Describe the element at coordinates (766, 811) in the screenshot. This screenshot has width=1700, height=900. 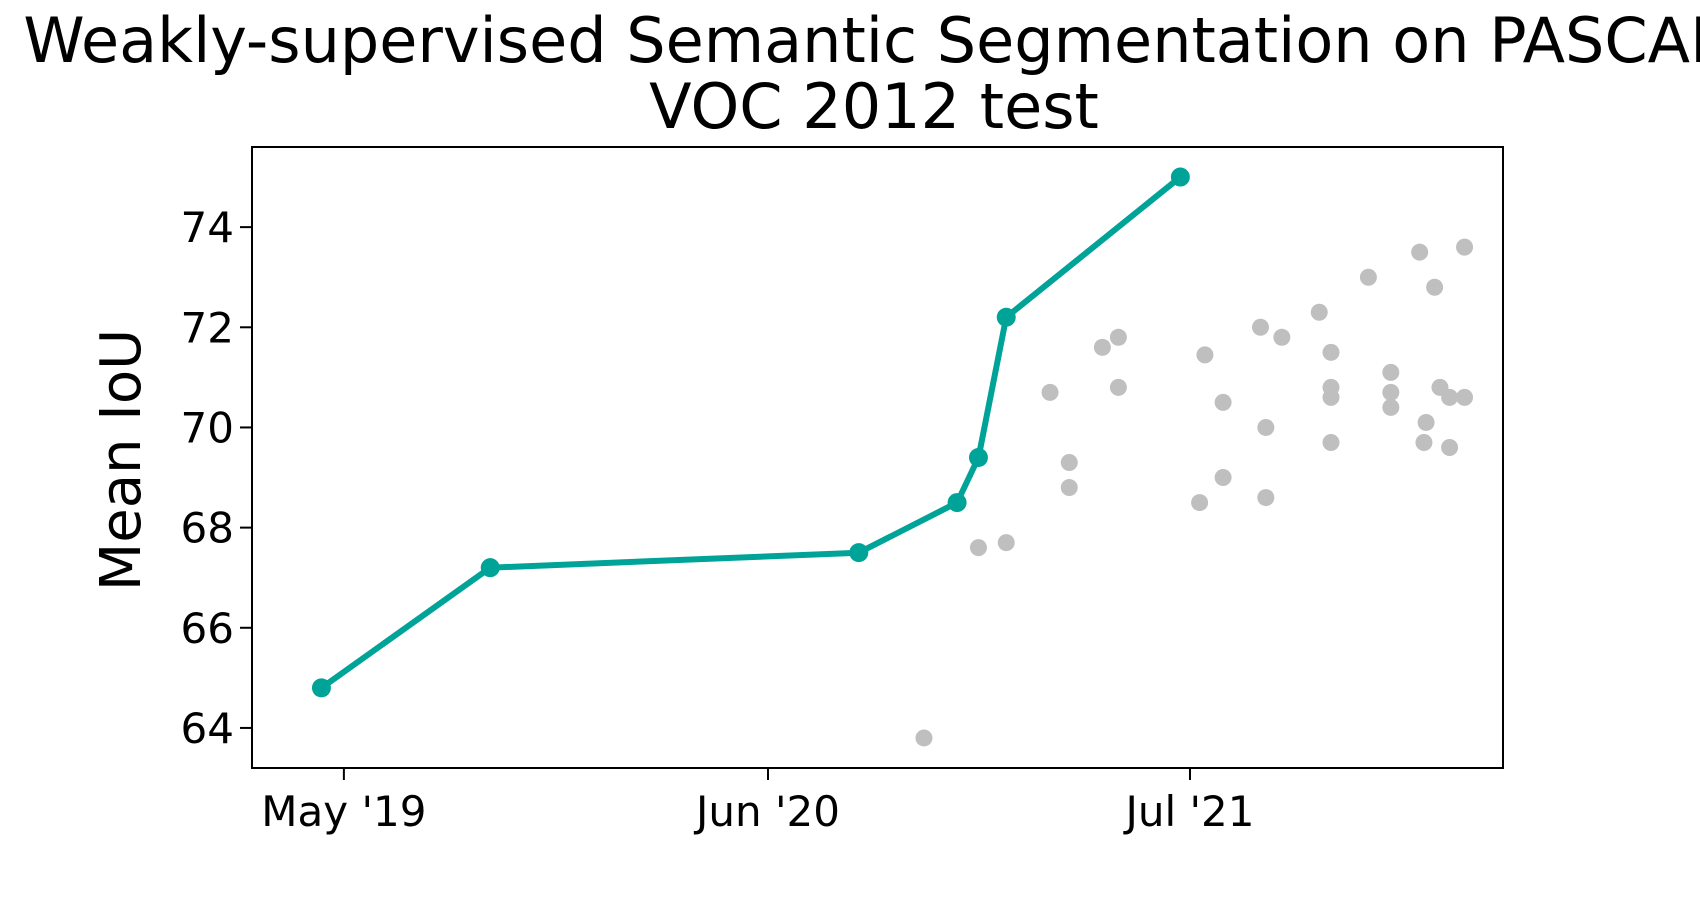
I see `x-tick-label: Jun '20` at that location.